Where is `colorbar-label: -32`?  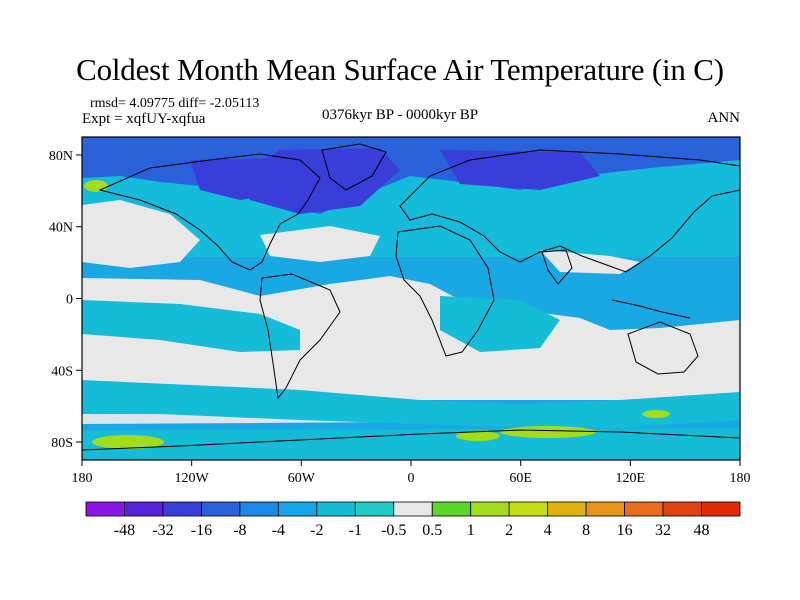
colorbar-label: -32 is located at coordinates (162, 530).